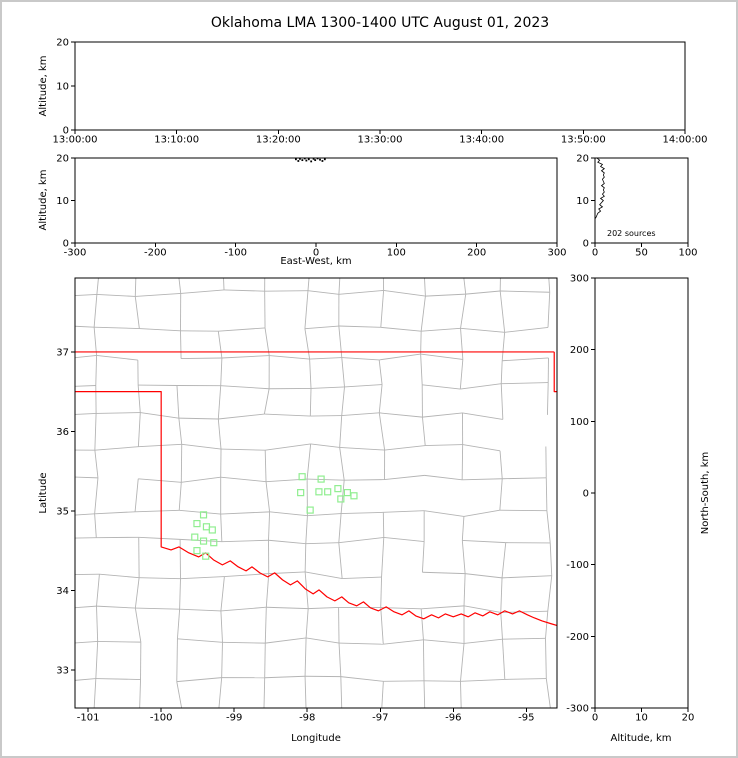  What do you see at coordinates (43, 492) in the screenshot?
I see `map-ylabel: Latitude` at bounding box center [43, 492].